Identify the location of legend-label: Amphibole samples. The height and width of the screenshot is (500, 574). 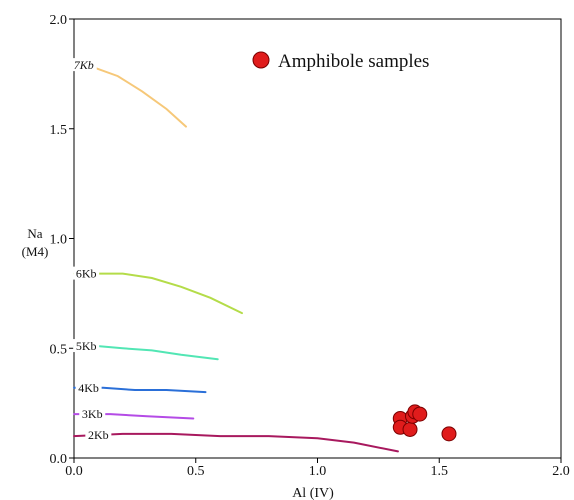
(353, 61).